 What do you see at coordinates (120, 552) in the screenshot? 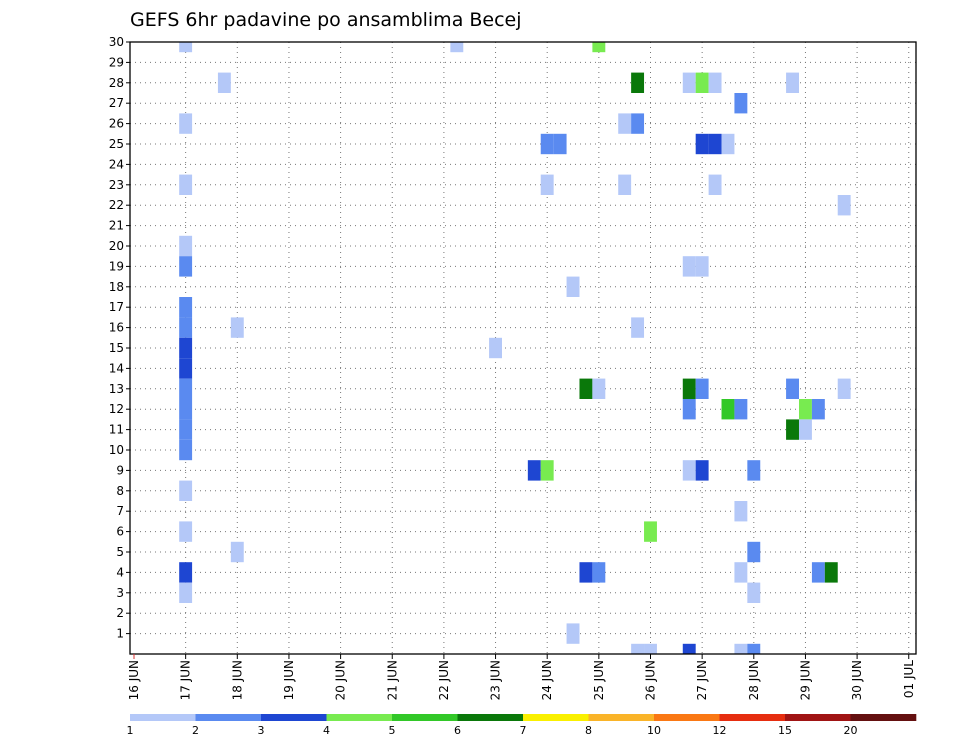
I see `y-tick-label: 5` at bounding box center [120, 552].